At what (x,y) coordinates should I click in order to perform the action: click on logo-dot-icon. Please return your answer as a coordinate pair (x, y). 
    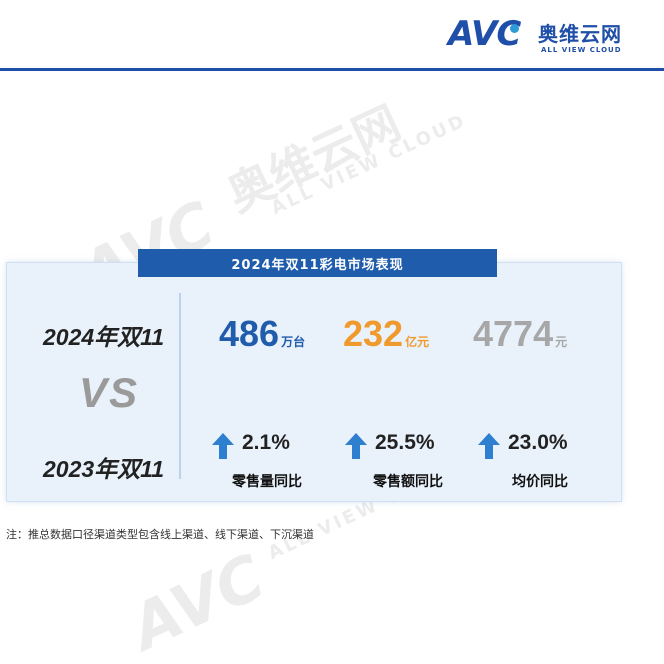
    Looking at the image, I should click on (514, 28).